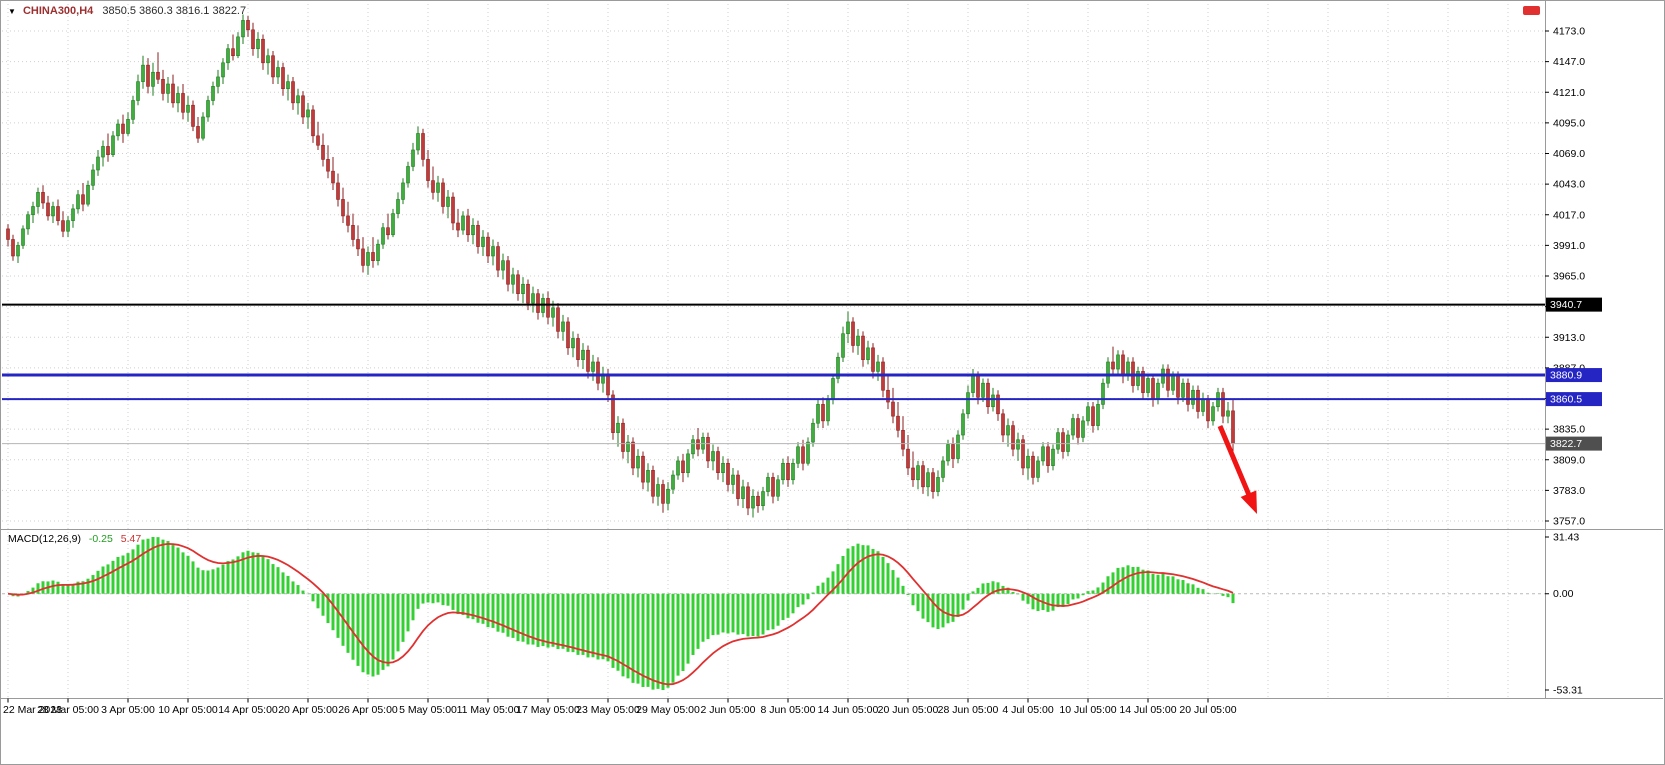 The width and height of the screenshot is (1665, 765). I want to click on svg-text: 3965.0, so click(1569, 277).